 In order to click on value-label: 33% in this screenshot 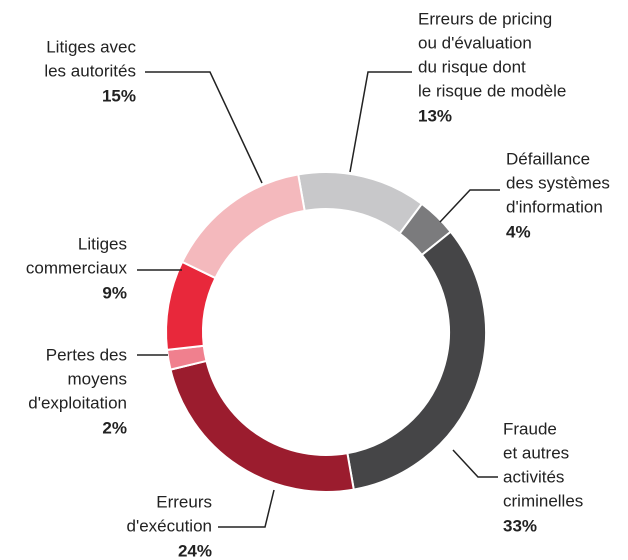, I will do `click(520, 525)`.